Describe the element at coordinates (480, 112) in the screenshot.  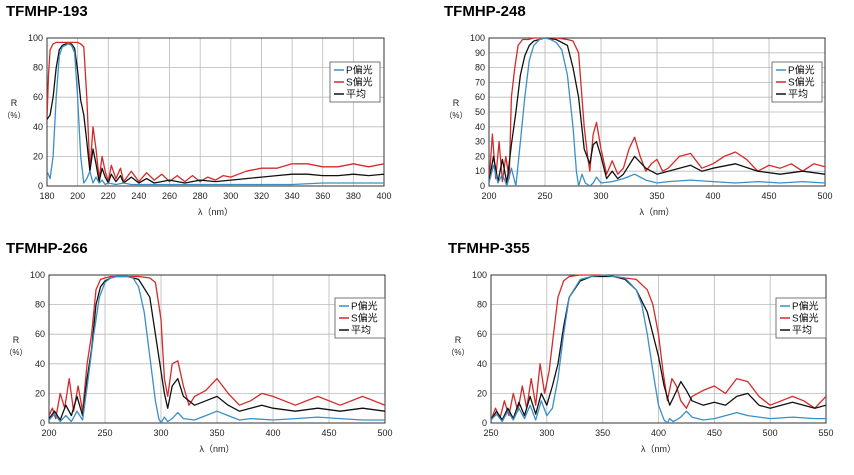
I see `y-tick-label: 50` at that location.